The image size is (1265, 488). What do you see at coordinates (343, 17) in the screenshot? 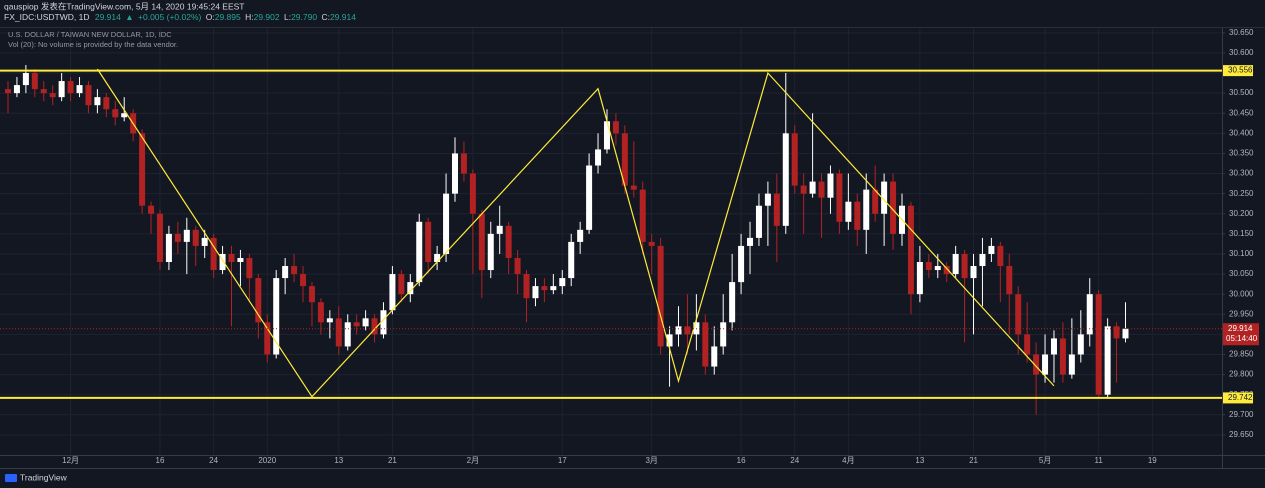
I see `ohlc-value: 29.914` at bounding box center [343, 17].